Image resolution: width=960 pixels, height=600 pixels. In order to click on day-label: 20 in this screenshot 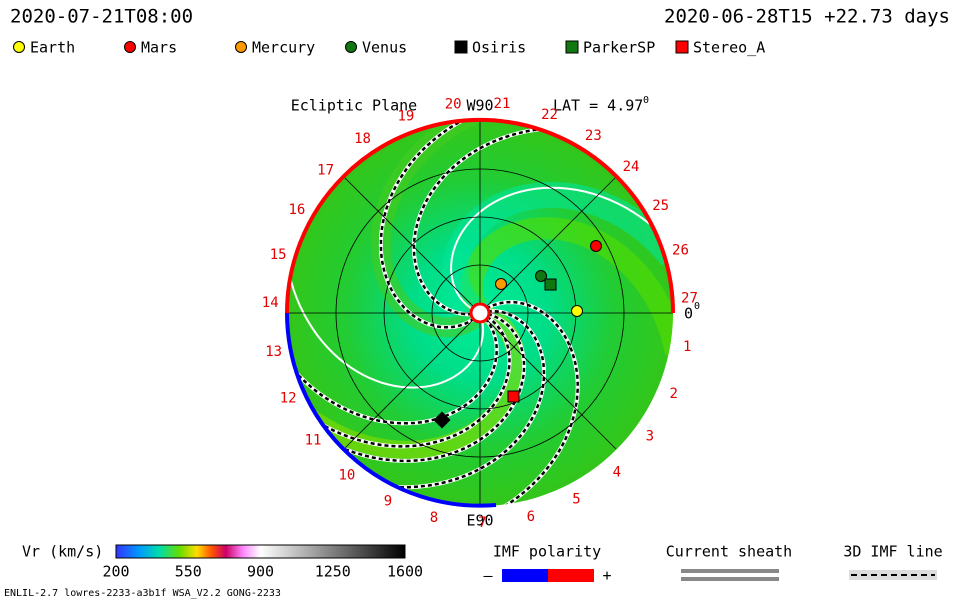, I will do `click(453, 105)`.